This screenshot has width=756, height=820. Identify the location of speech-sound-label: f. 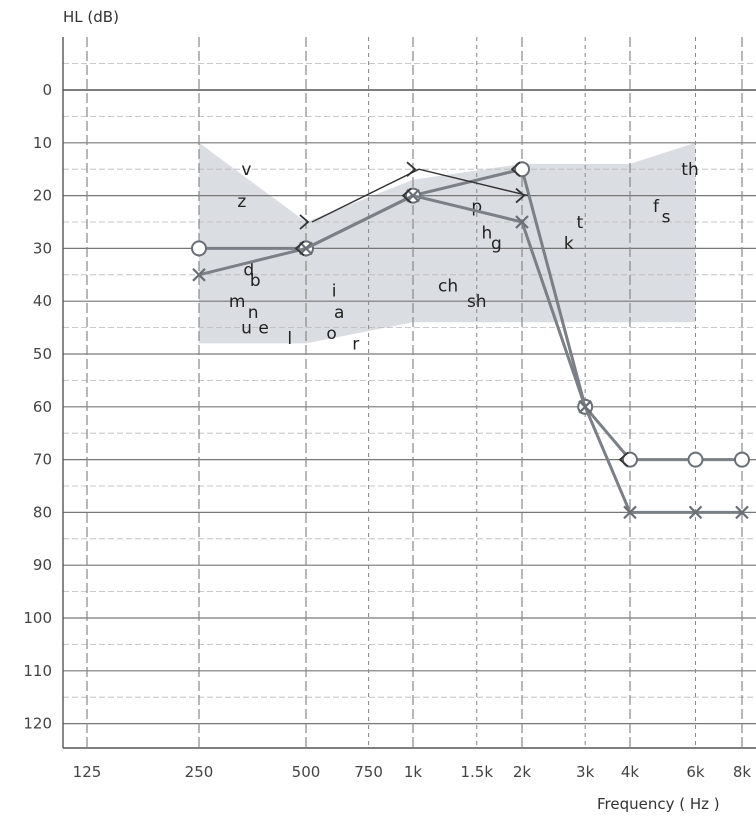
(656, 207).